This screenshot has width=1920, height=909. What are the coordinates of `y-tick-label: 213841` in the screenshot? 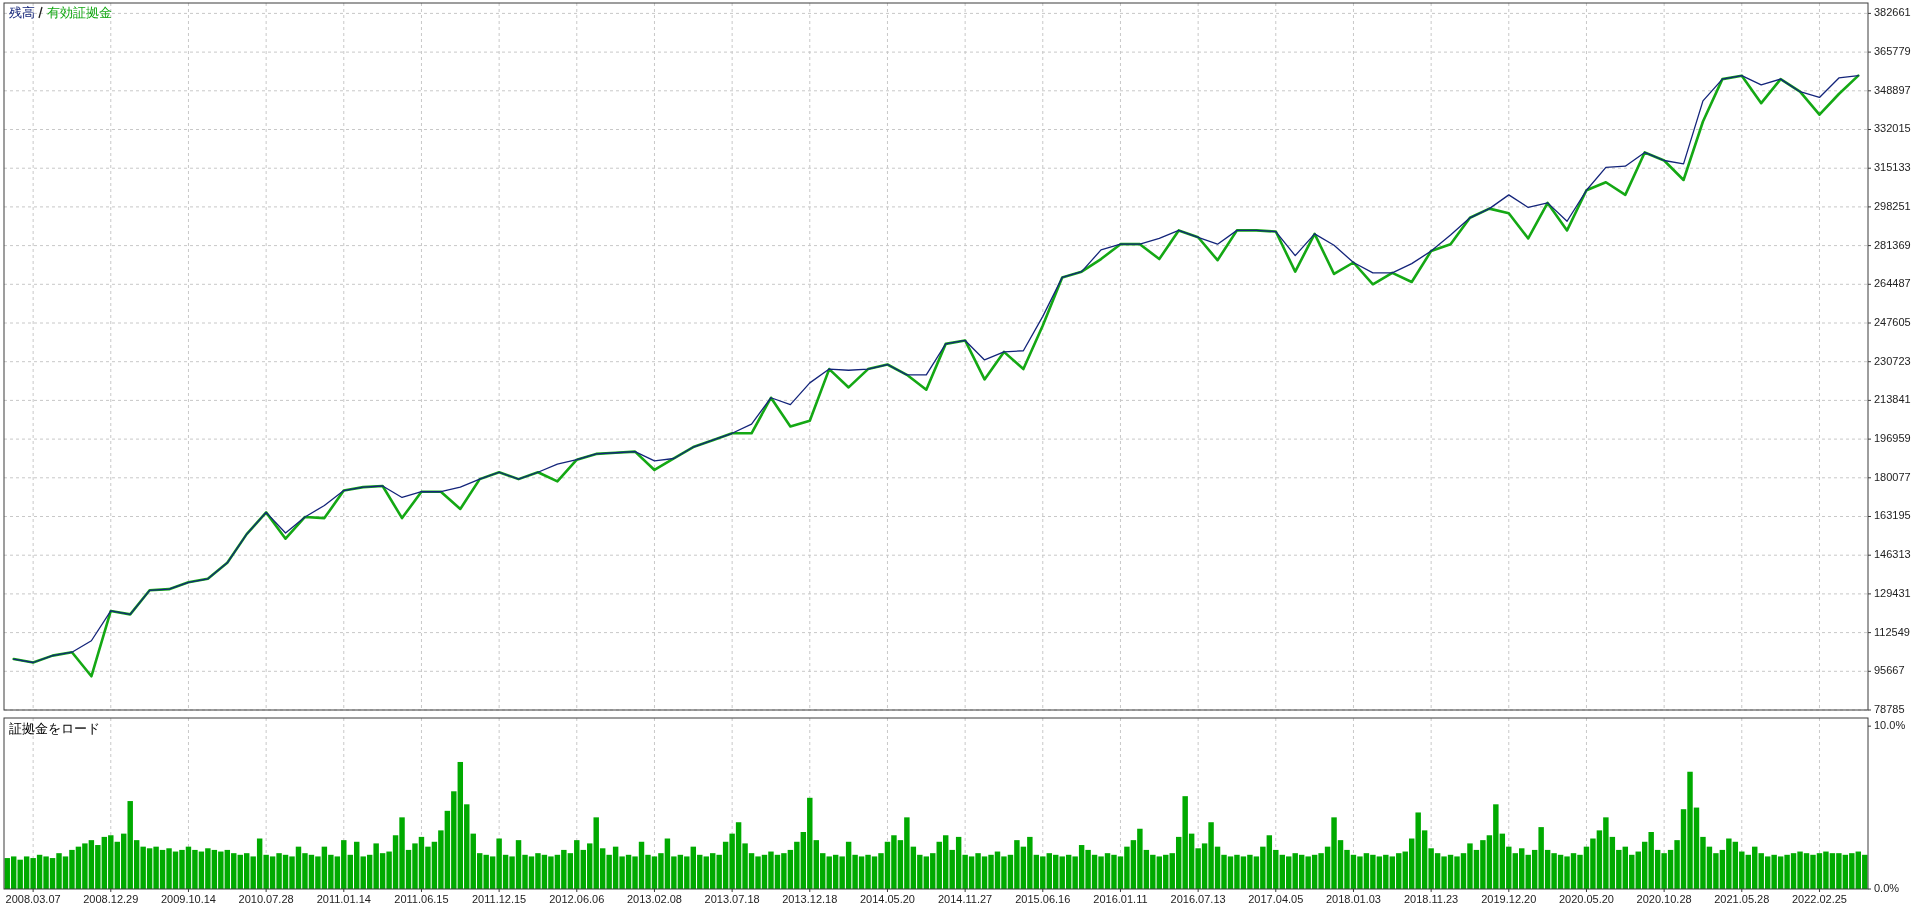 It's located at (1892, 399).